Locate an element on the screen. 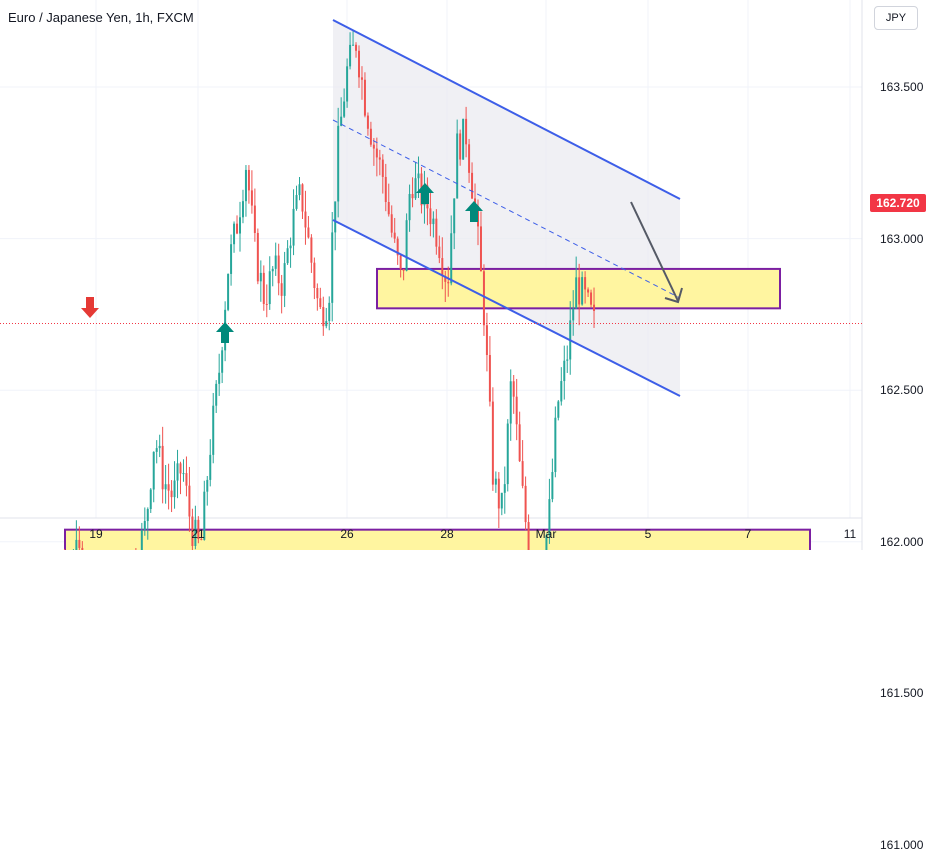 This screenshot has height=852, width=932. channel-lower-line is located at coordinates (506, 308).